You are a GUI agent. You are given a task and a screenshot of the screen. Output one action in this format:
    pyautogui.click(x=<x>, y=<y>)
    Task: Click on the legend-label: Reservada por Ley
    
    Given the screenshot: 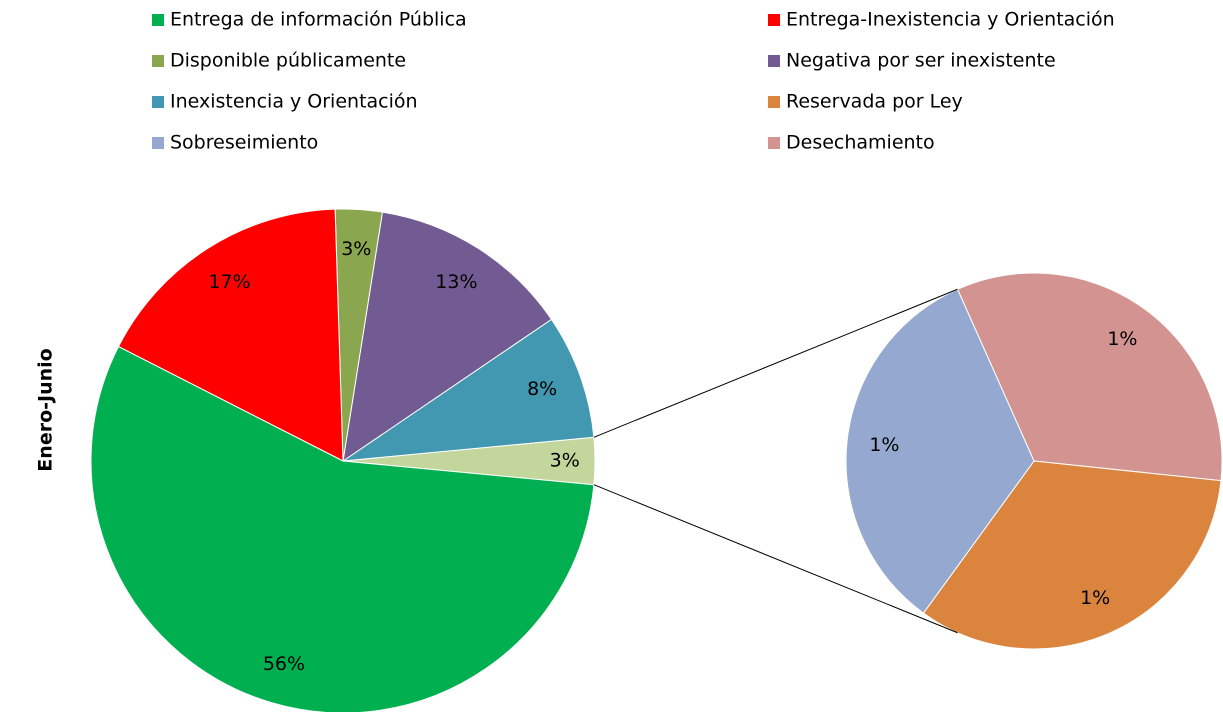 What is the action you would take?
    pyautogui.click(x=874, y=102)
    